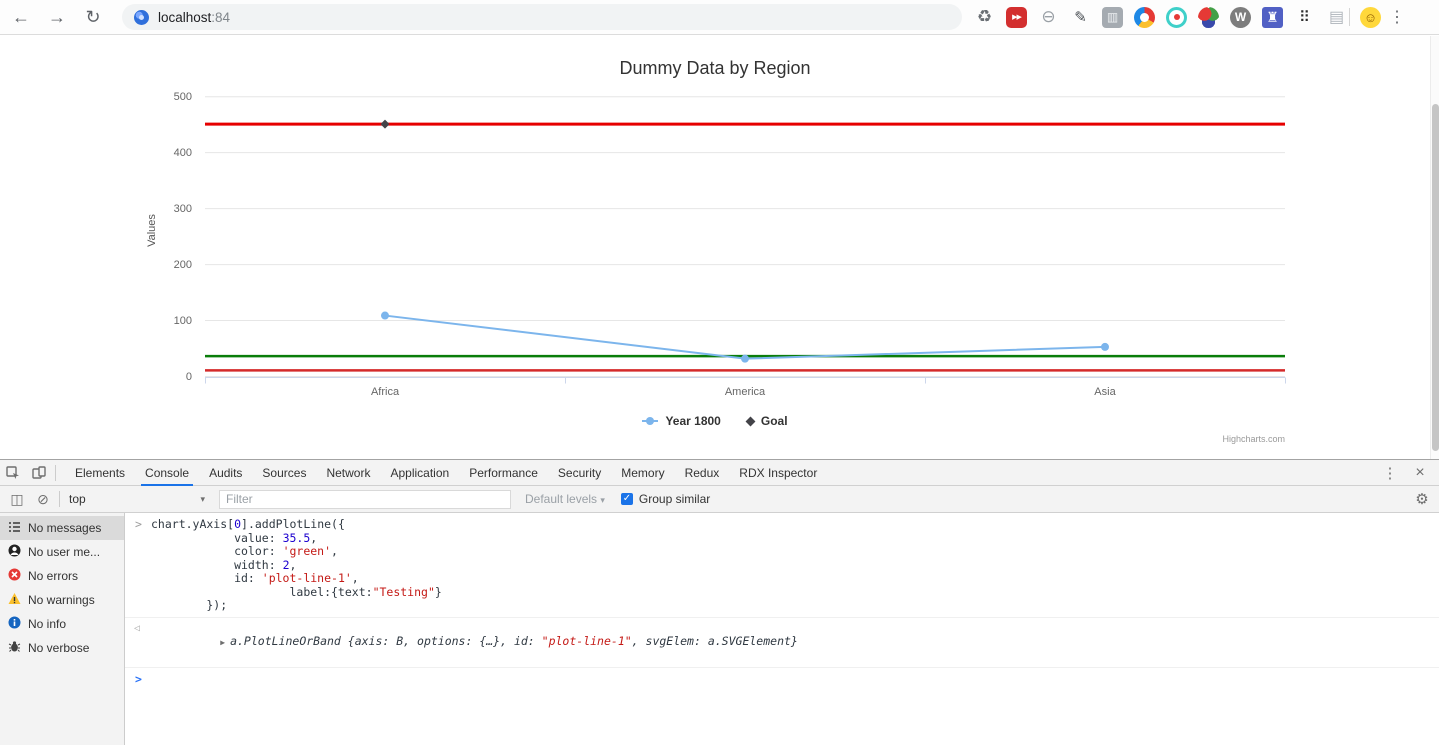 Image resolution: width=1439 pixels, height=745 pixels. I want to click on toolbar-divider, so click(1349, 17).